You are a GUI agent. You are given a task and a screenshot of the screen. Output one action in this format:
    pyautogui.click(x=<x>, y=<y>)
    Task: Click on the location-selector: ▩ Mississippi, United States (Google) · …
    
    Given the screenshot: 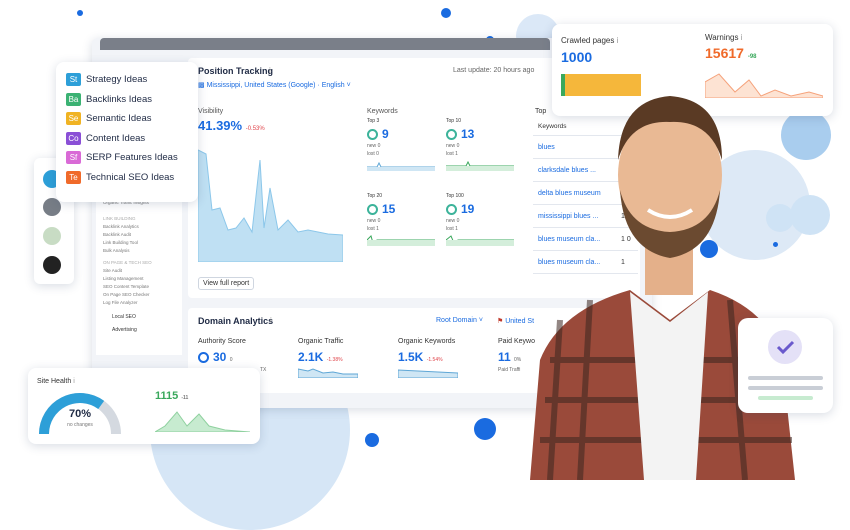 What is the action you would take?
    pyautogui.click(x=274, y=85)
    